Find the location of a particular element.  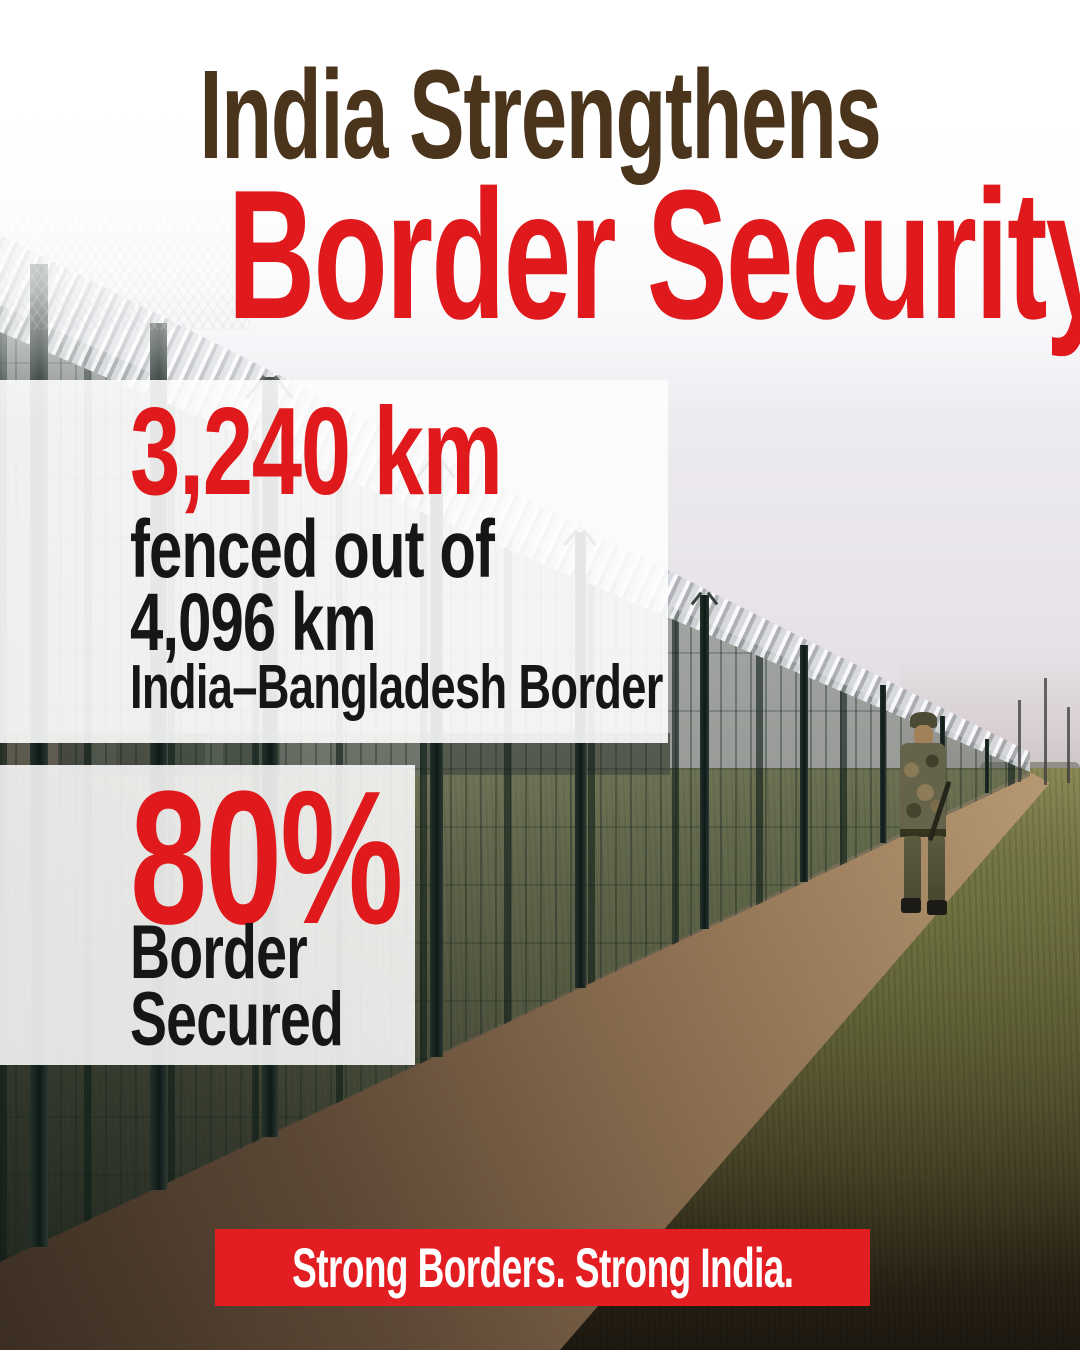

headline-line2: Border Security is located at coordinates (540, 254).